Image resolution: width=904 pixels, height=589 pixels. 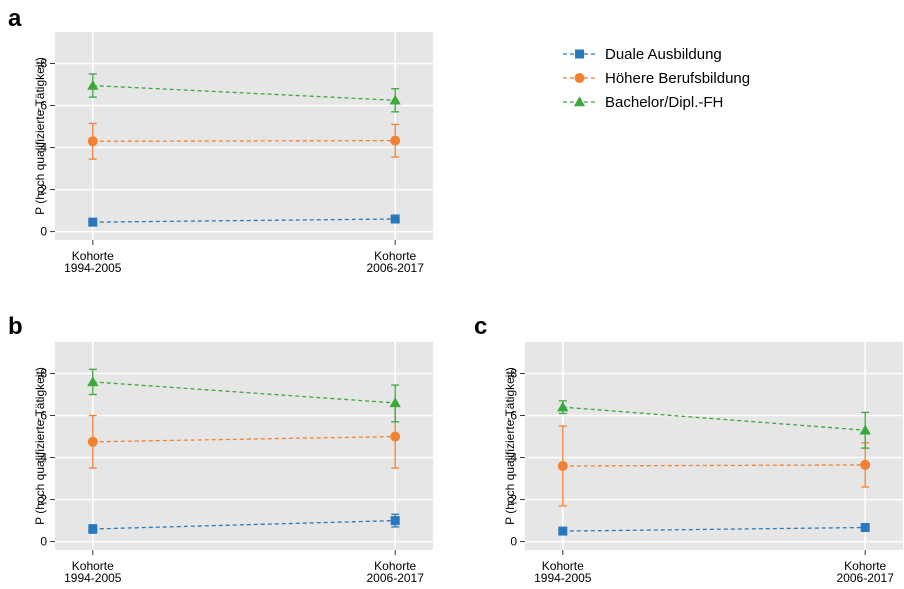 I want to click on legend-item: Bachelor/Dipl.-FH, so click(x=643, y=102).